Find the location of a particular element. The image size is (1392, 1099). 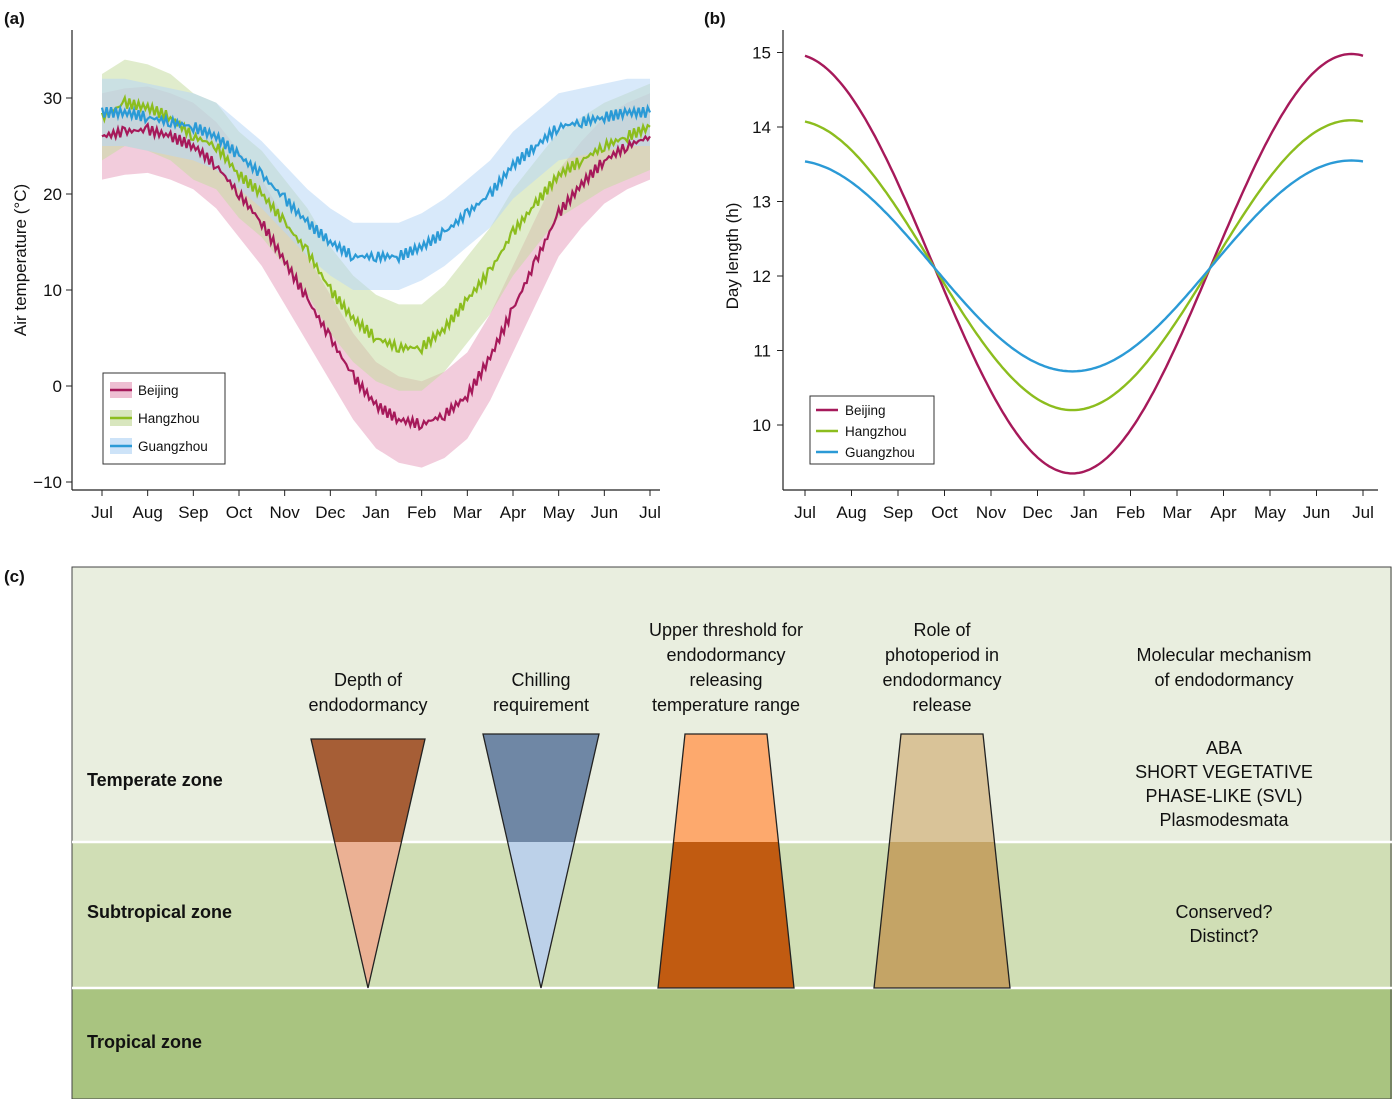

zone-label: Tropical zone is located at coordinates (144, 1042).